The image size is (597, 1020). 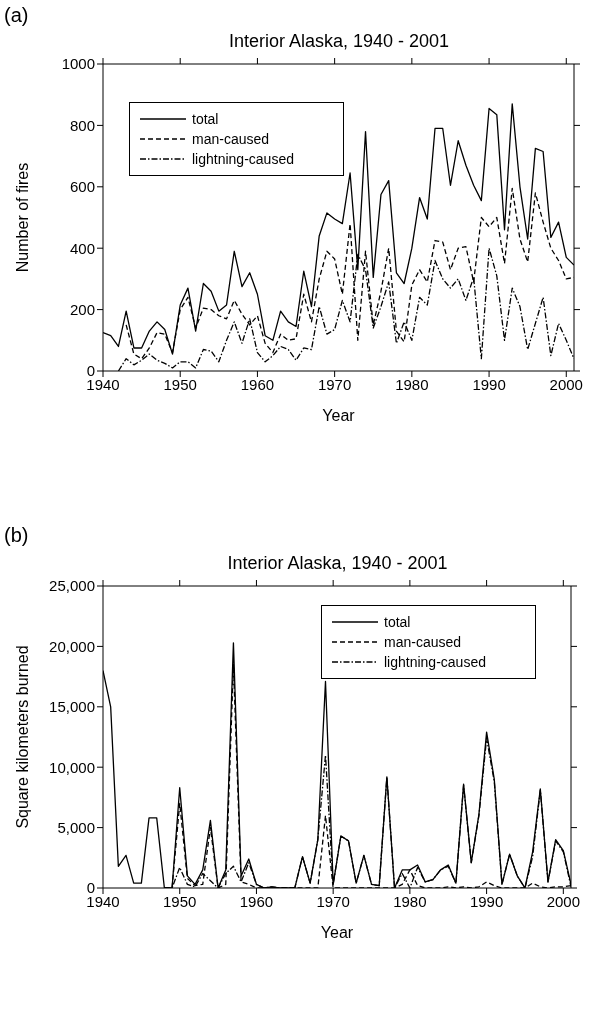 I want to click on y-tick-label: 400, so click(x=82, y=248).